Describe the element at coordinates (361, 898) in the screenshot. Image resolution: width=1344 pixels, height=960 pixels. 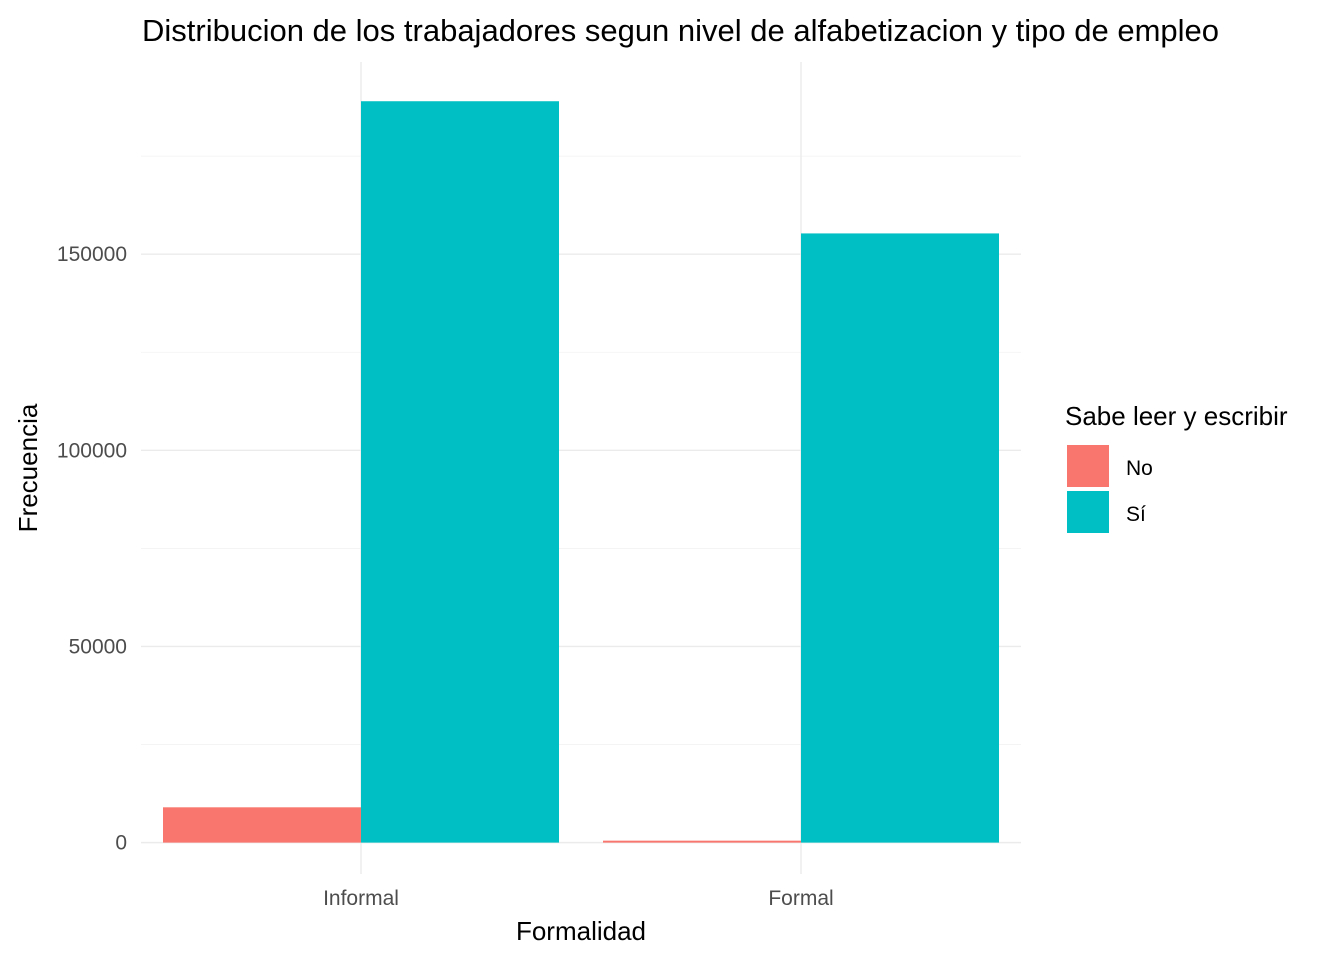
I see `x-tick-label: Informal` at that location.